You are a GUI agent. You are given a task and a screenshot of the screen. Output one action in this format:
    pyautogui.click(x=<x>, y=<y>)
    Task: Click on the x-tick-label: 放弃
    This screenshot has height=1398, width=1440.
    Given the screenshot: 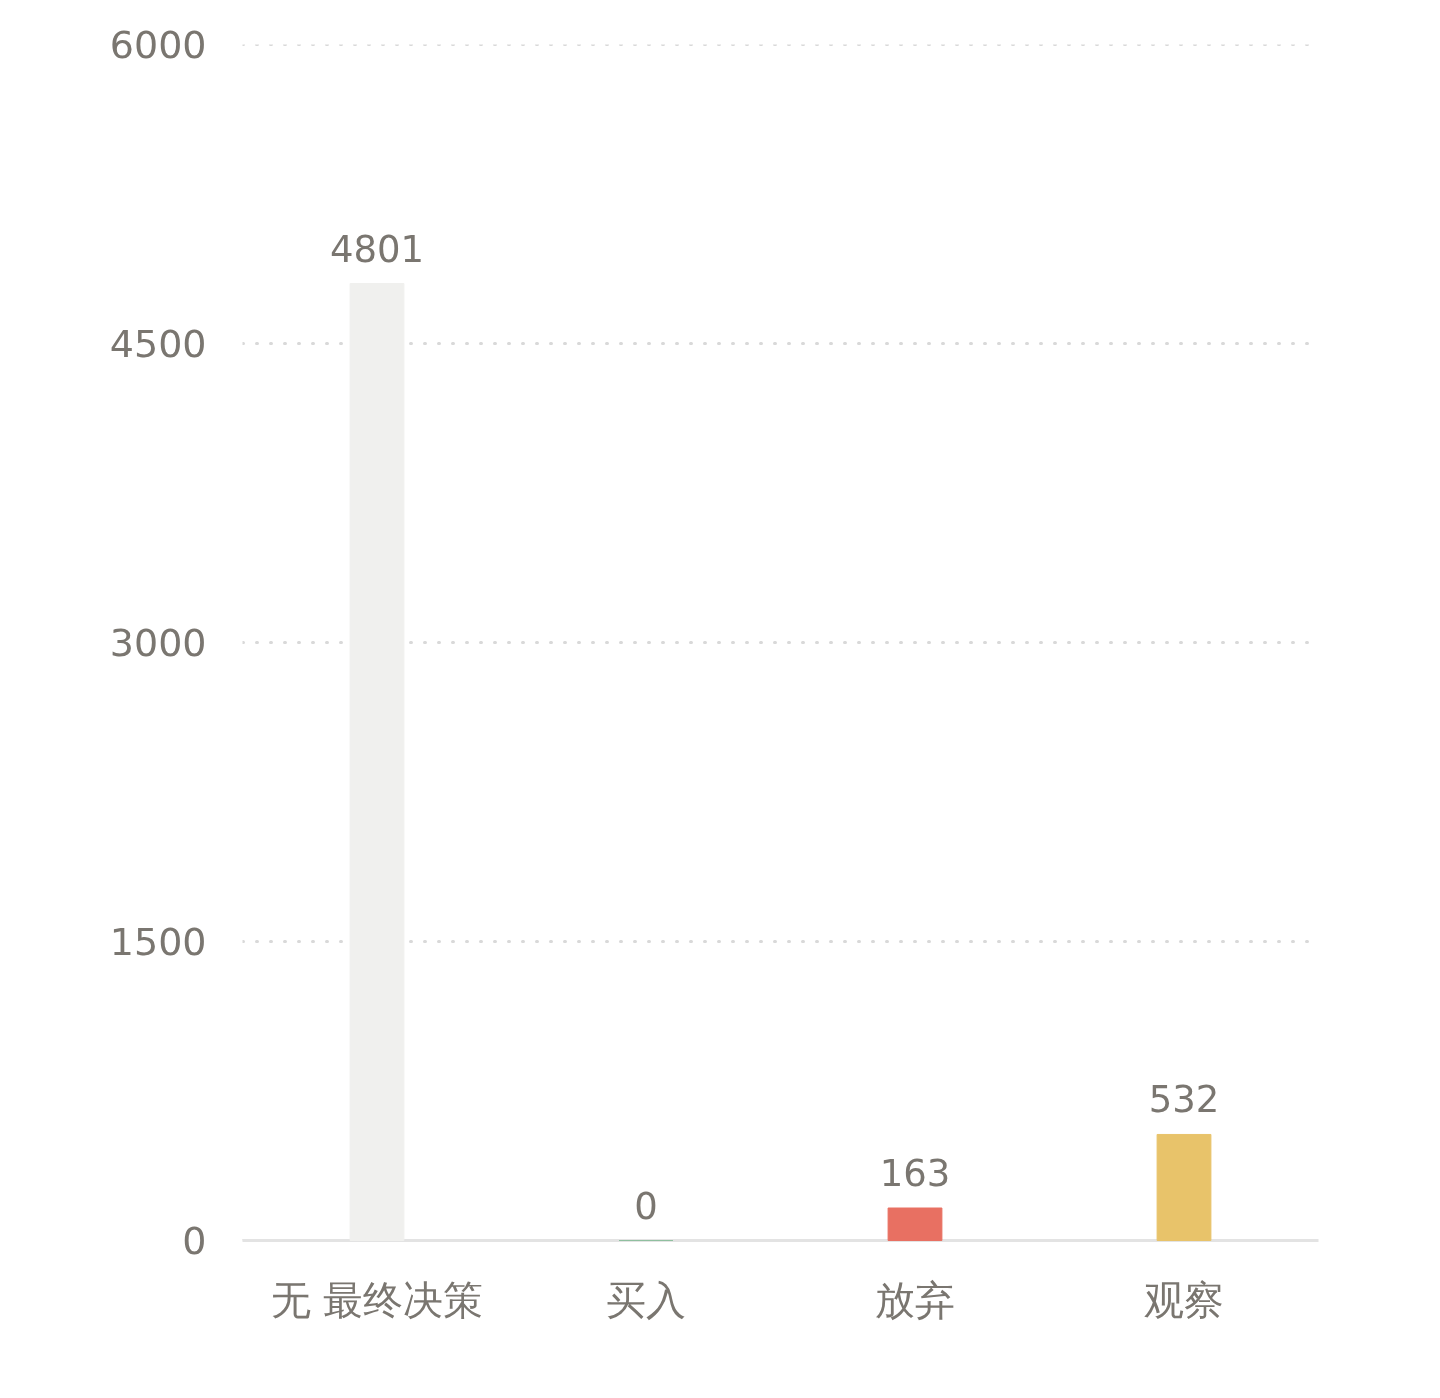 What is the action you would take?
    pyautogui.click(x=915, y=1299)
    